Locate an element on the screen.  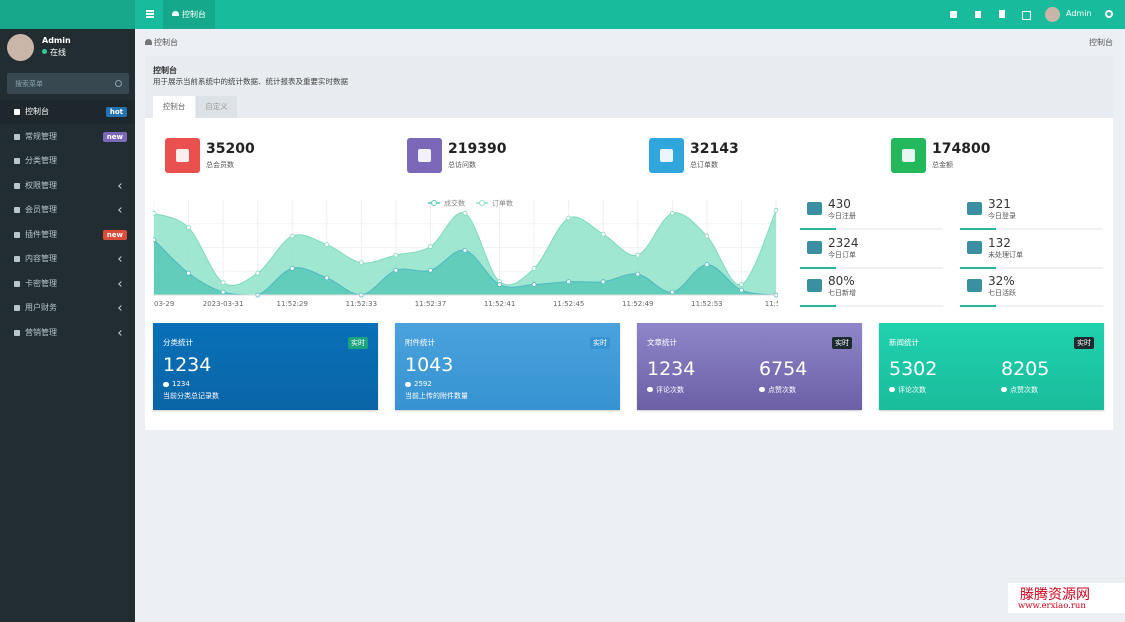
menu-label: 权限管理 is located at coordinates (41, 185).